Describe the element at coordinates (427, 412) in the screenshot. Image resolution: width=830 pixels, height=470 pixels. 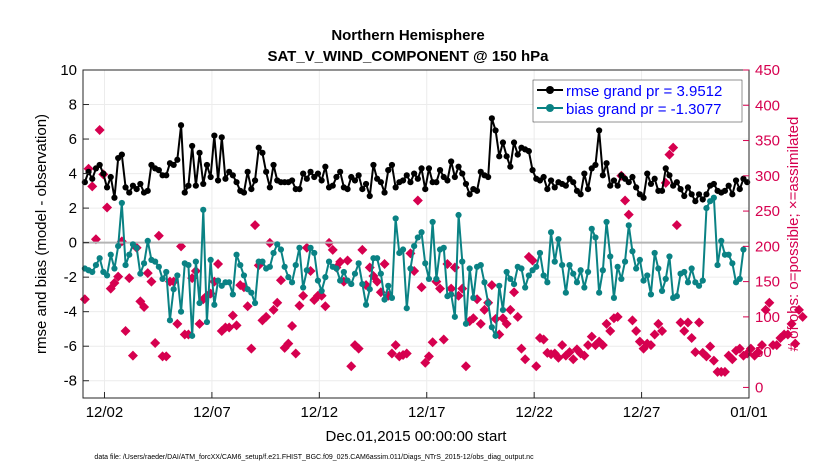
I see `x-tick-label: 12/17` at that location.